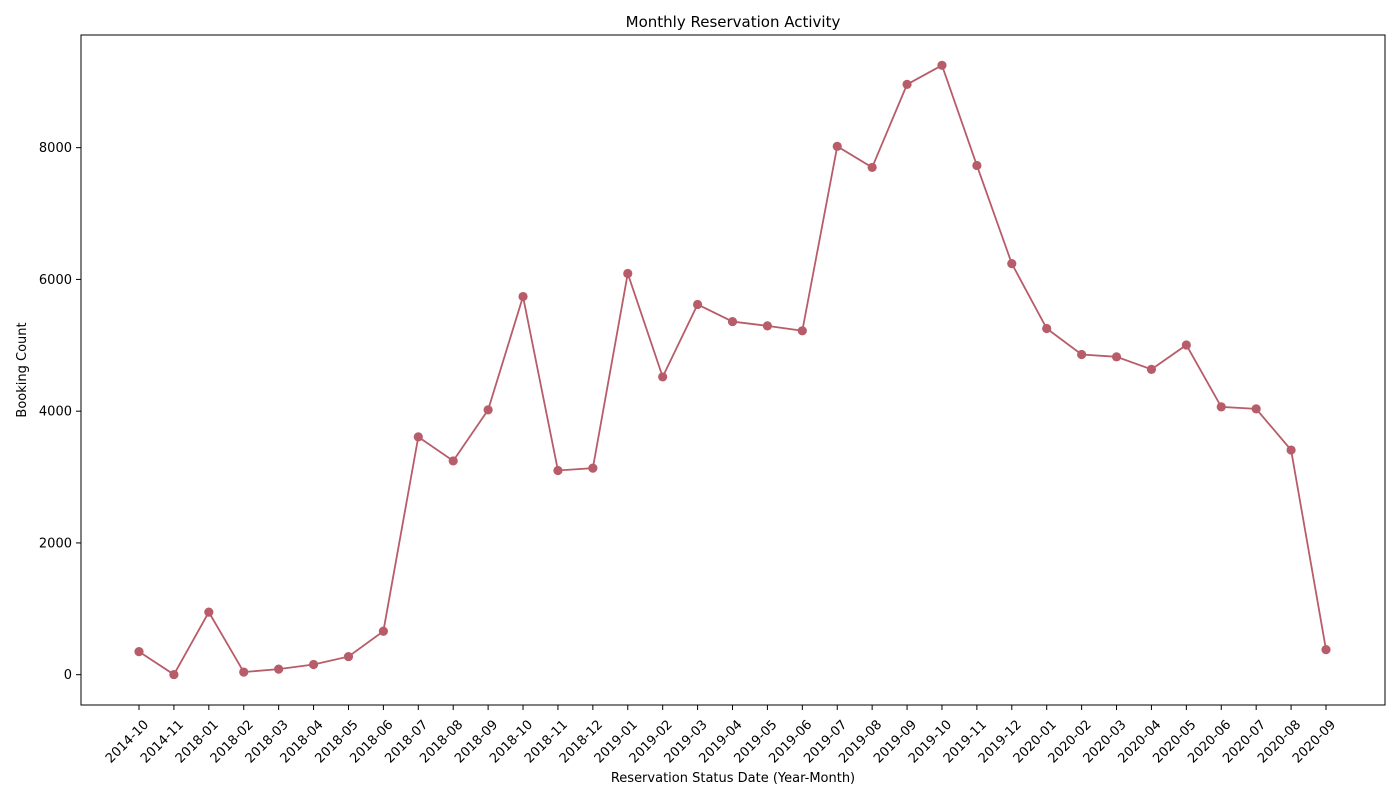  What do you see at coordinates (733, 22) in the screenshot?
I see `chart-title: Monthly Reservation Activity` at bounding box center [733, 22].